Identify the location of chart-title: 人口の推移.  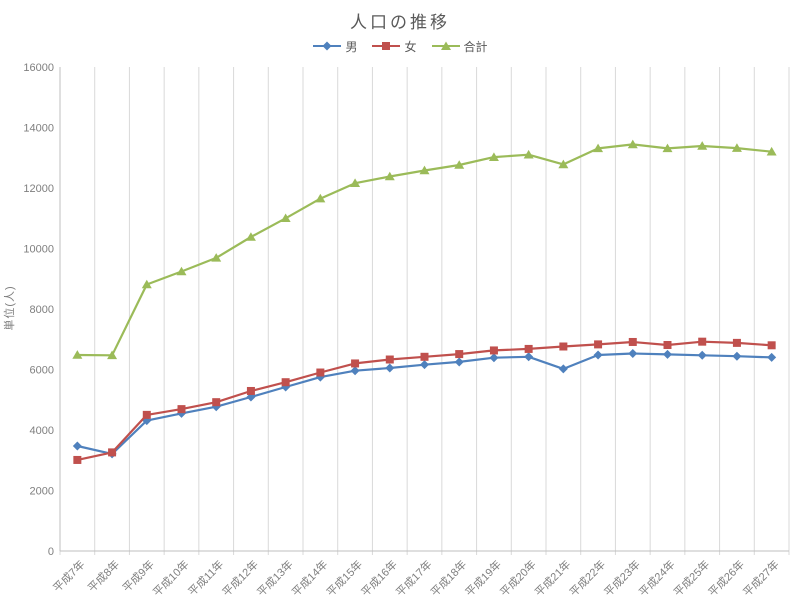
(400, 22).